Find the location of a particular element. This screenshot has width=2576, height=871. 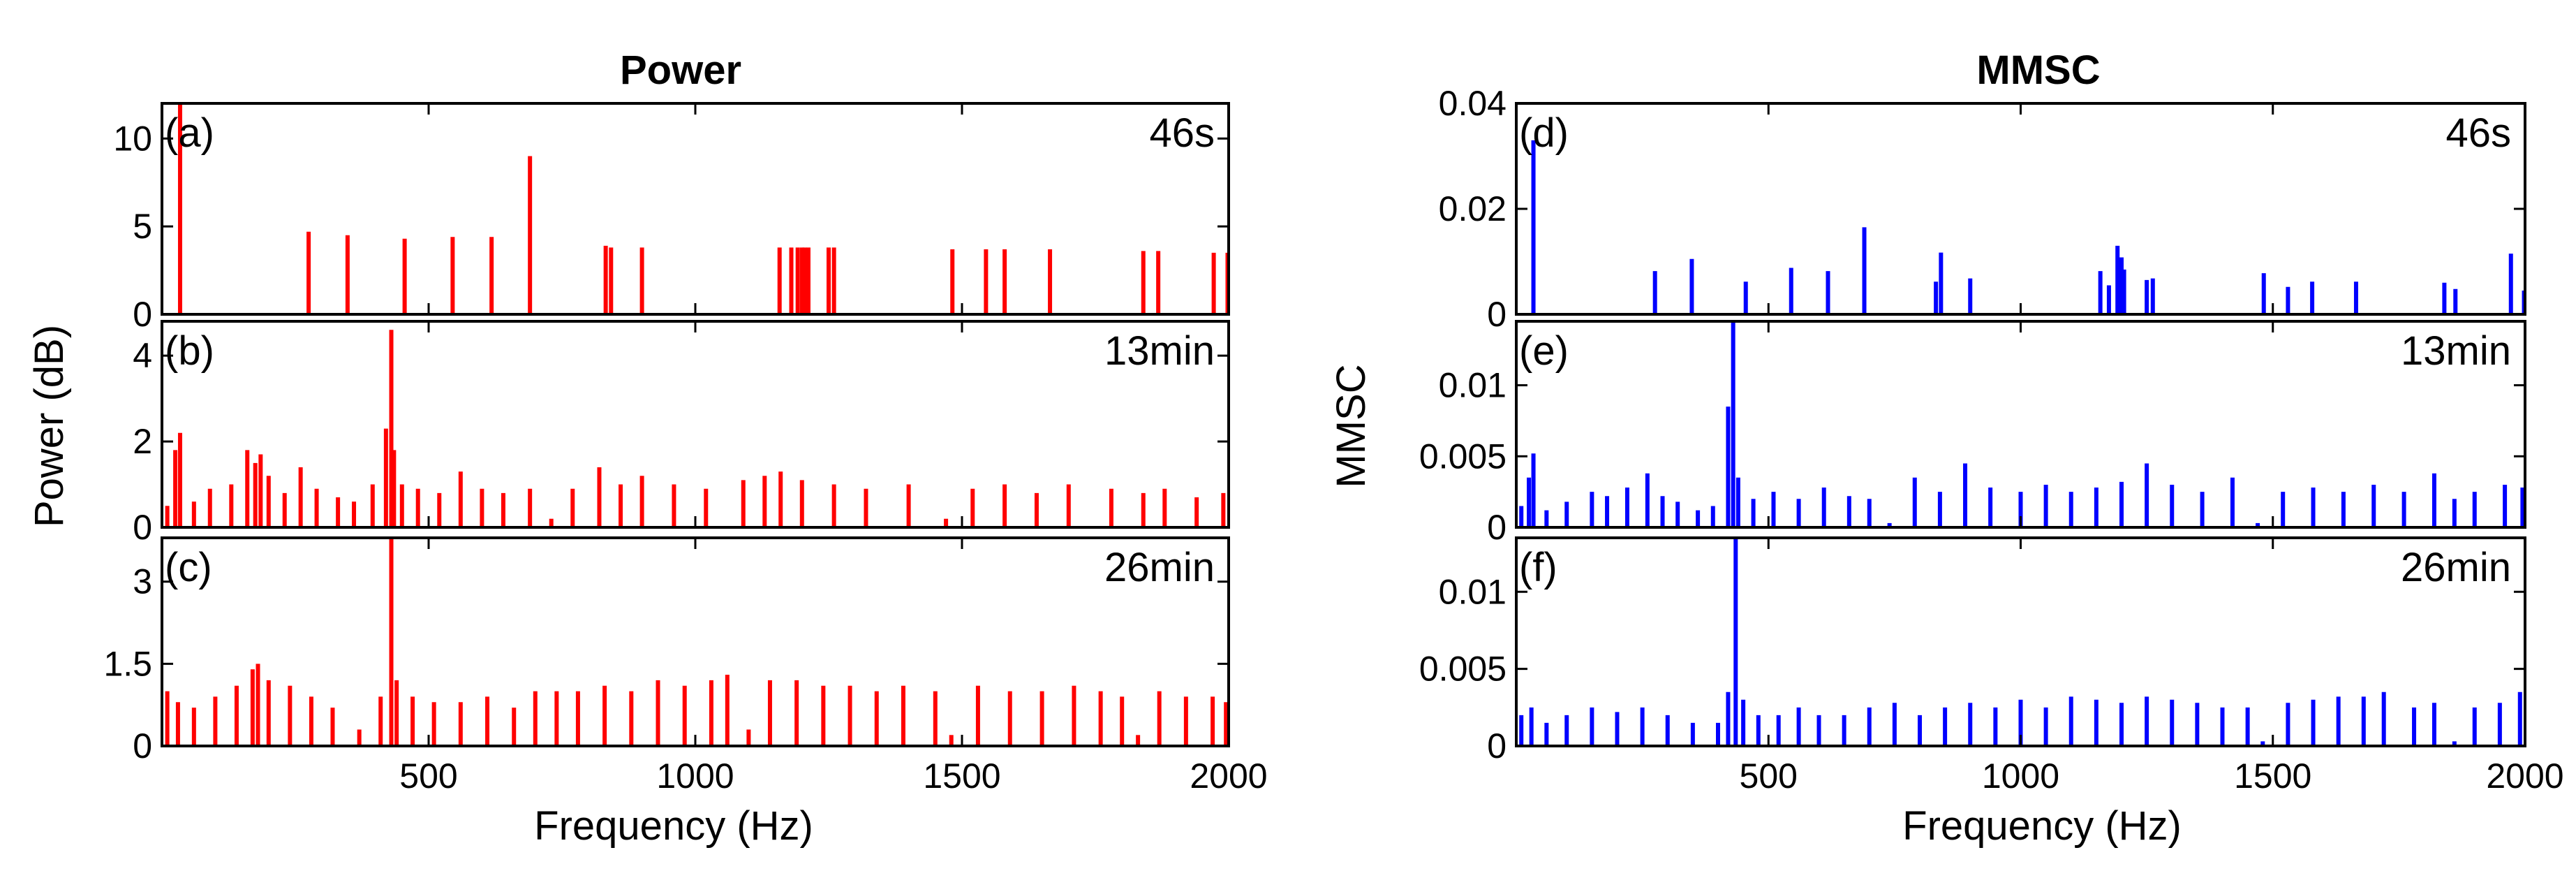

panel-b: 0 2 4 (b) 13min is located at coordinates (681, 433).